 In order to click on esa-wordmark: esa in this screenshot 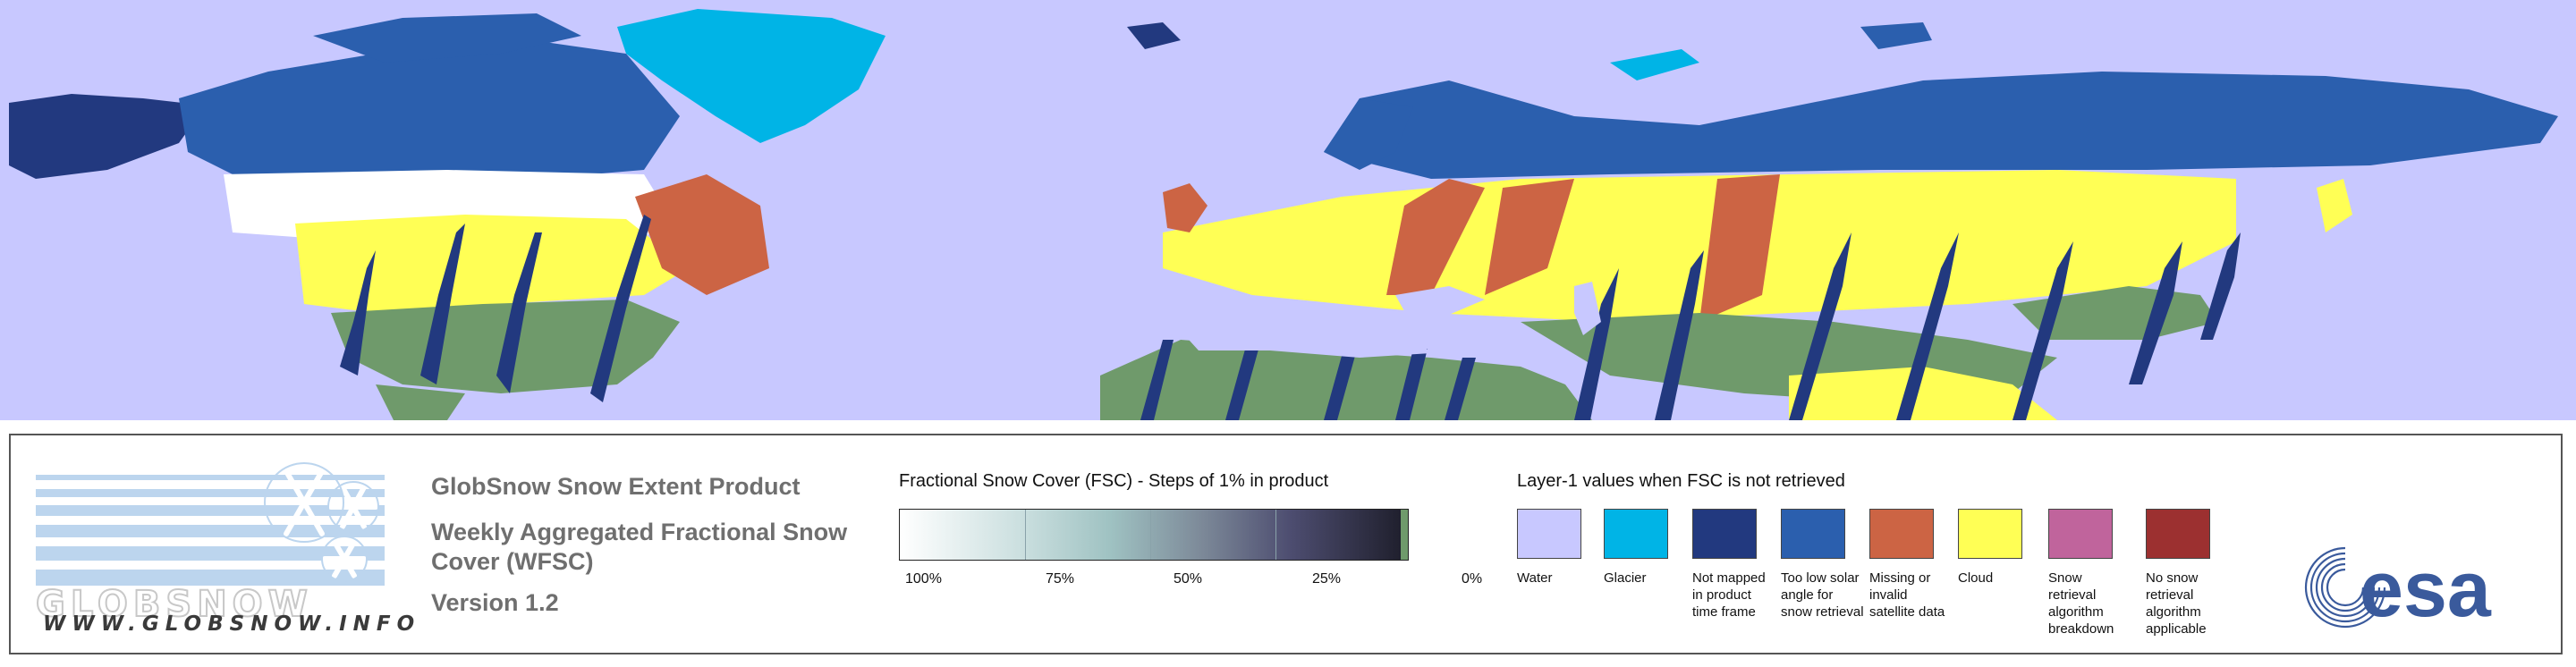, I will do `click(2426, 589)`.